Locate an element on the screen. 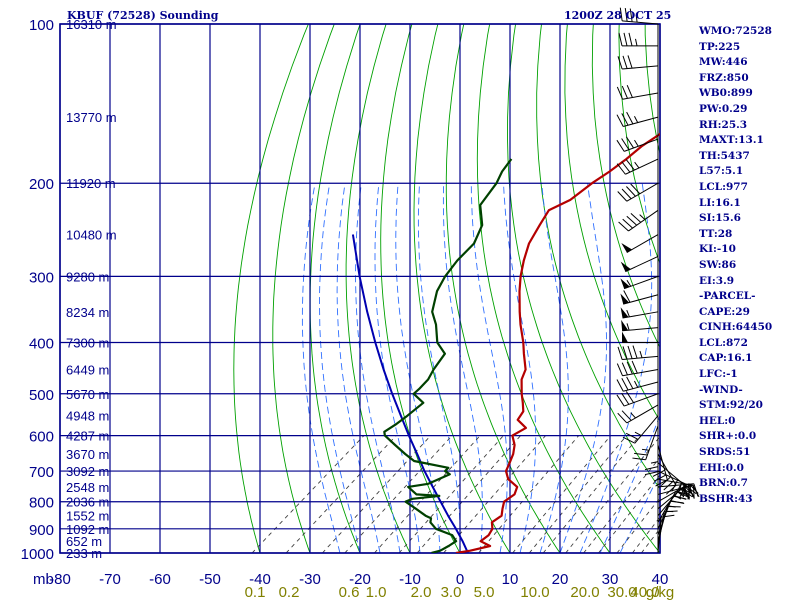  mixing-ratio-label: 1.0 is located at coordinates (376, 592).